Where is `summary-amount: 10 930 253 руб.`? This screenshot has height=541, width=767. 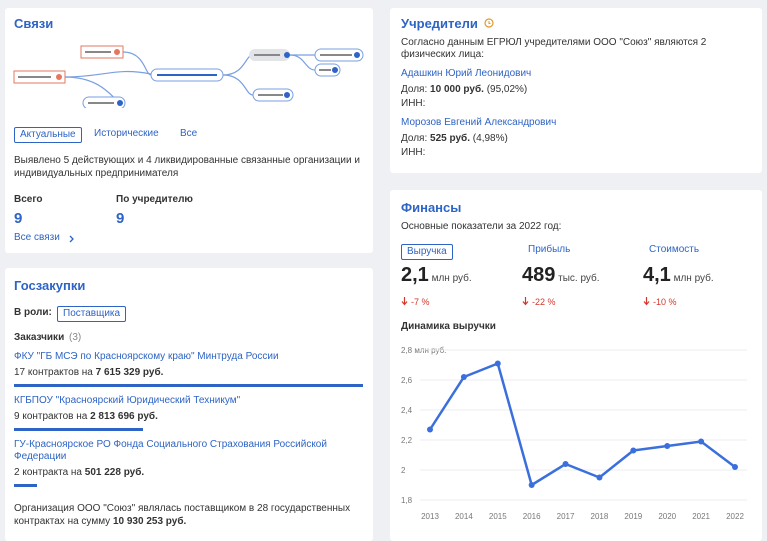
summary-amount: 10 930 253 руб. is located at coordinates (149, 521).